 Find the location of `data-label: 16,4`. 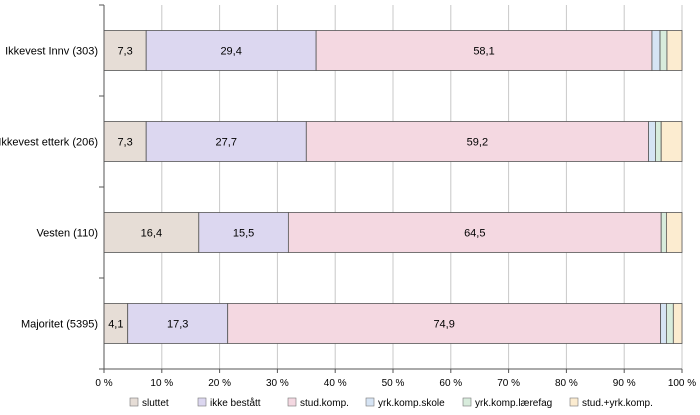

data-label: 16,4 is located at coordinates (151, 234).